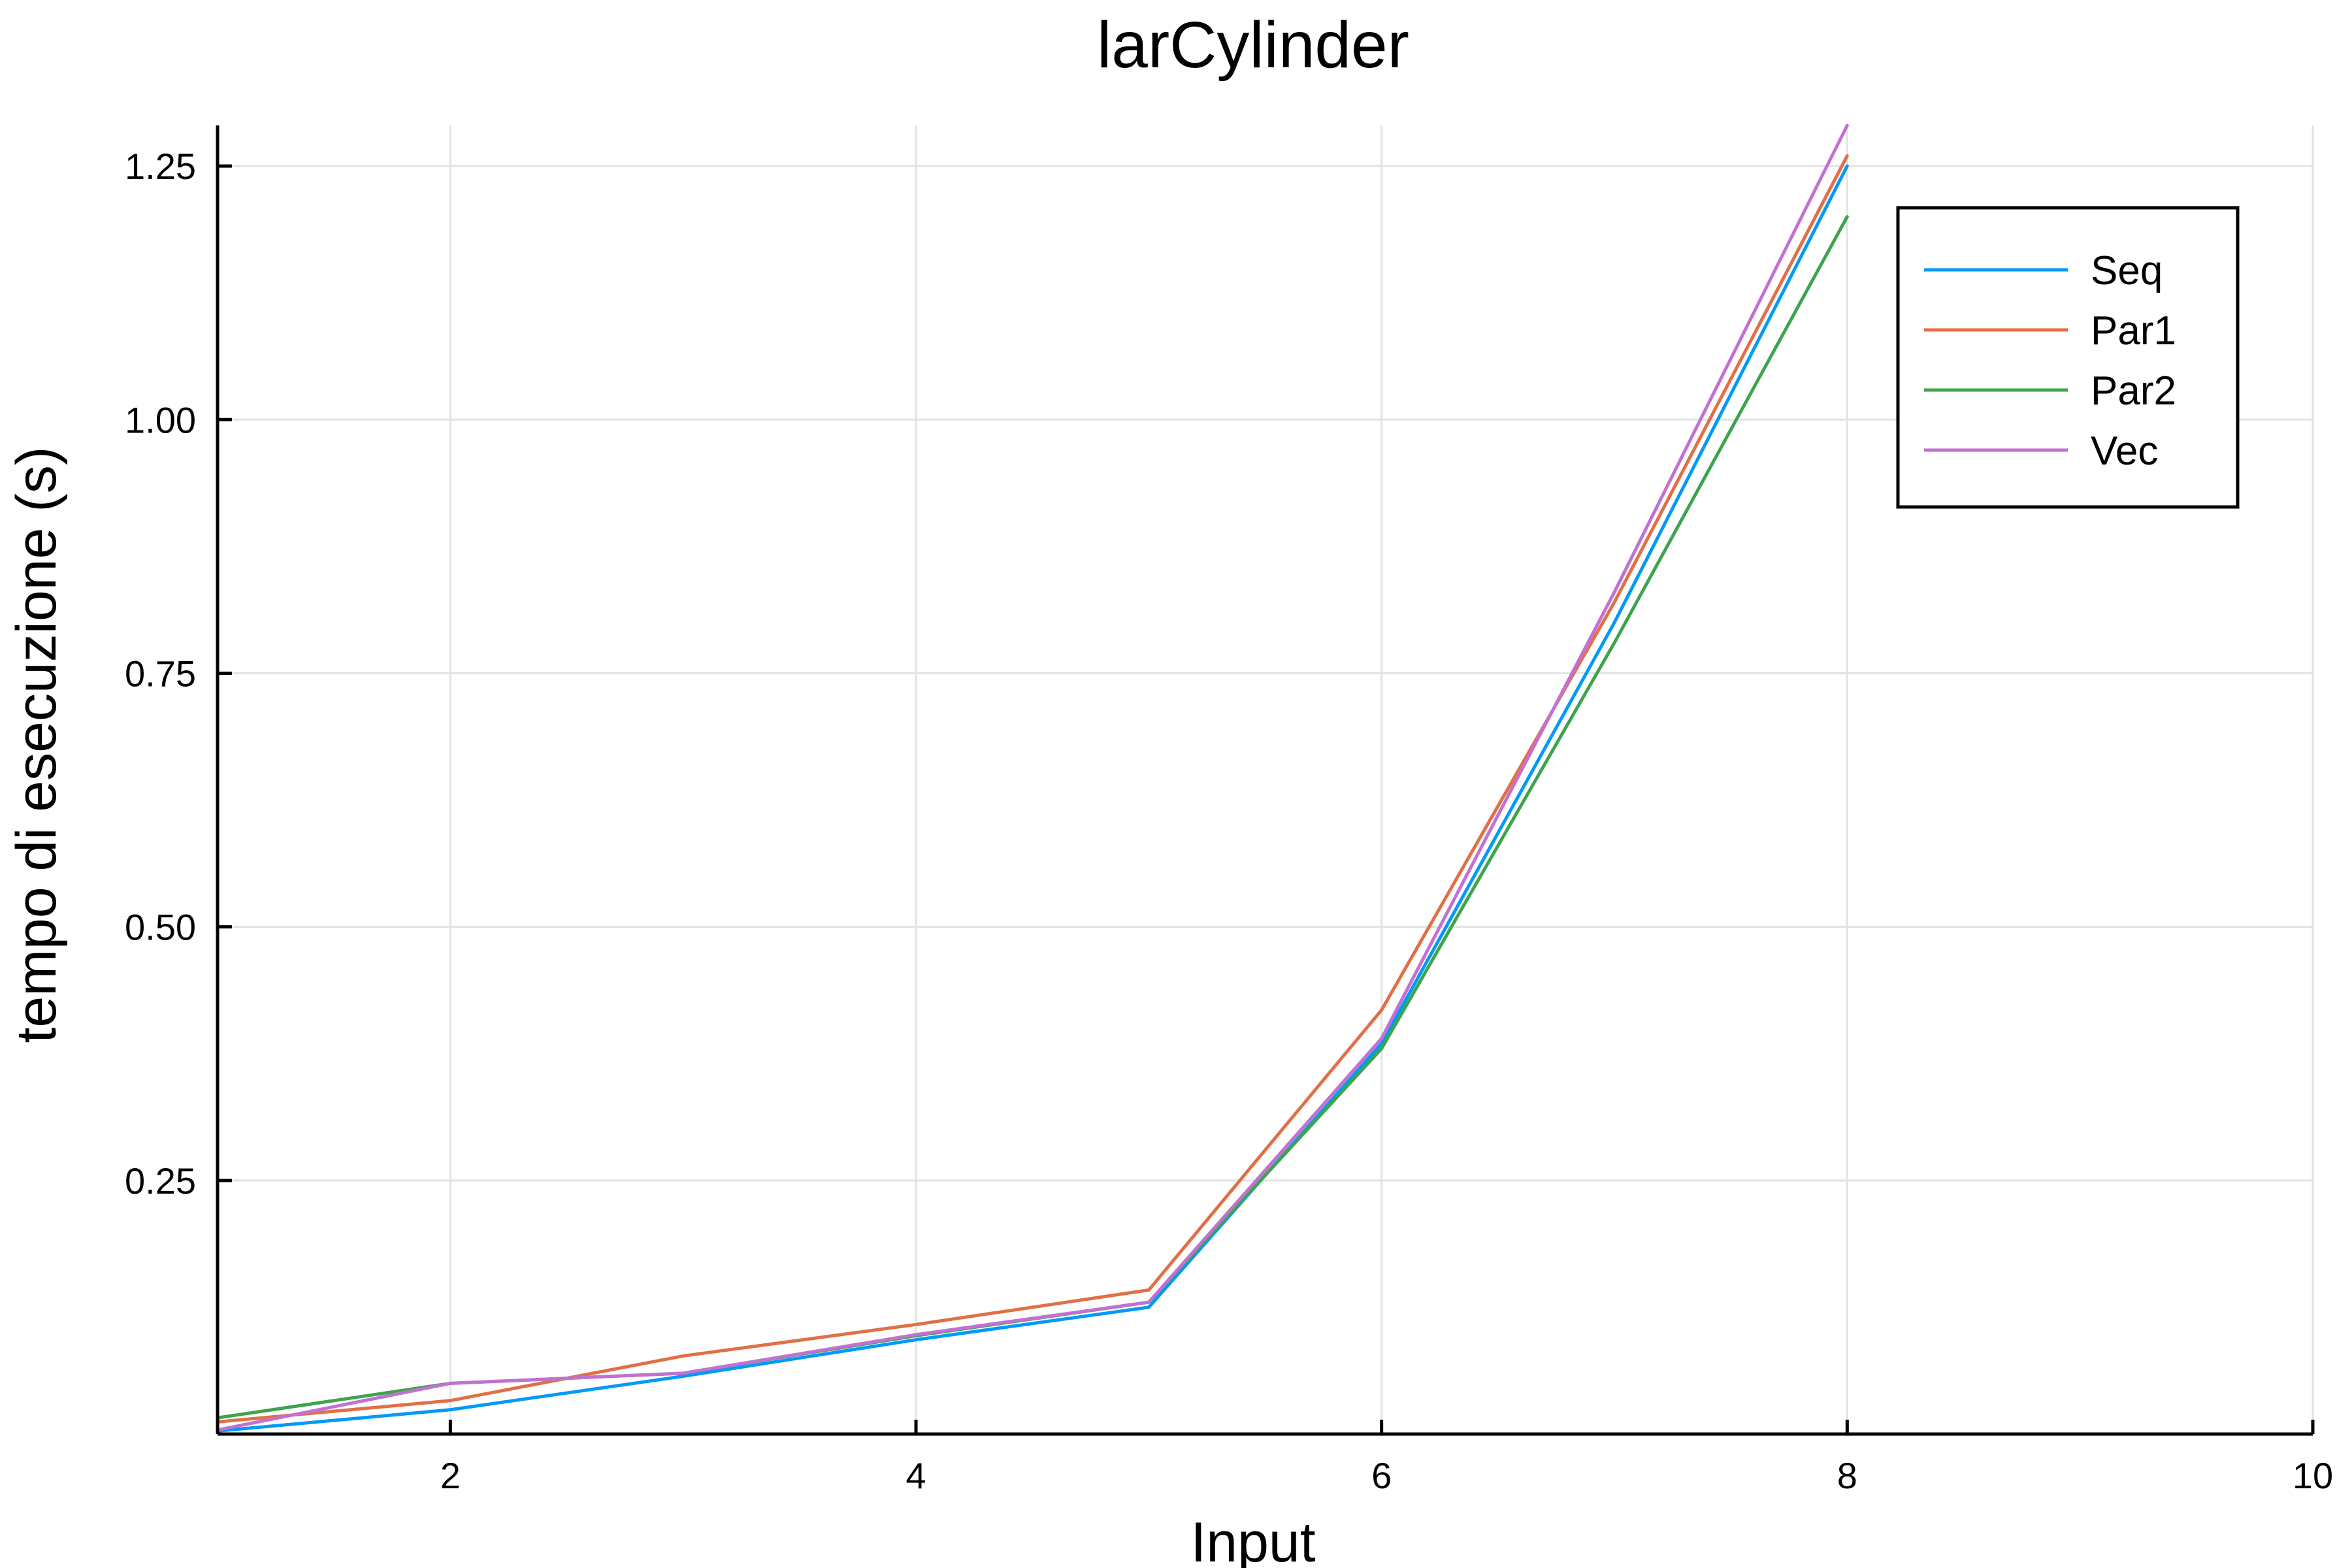  Describe the element at coordinates (1381, 1475) in the screenshot. I see `x-tick-label: 6` at that location.